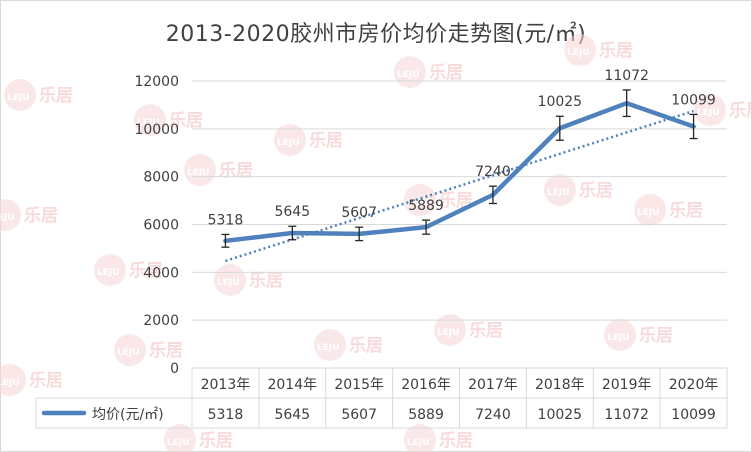 The image size is (752, 452). Describe the element at coordinates (161, 226) in the screenshot. I see `y-tick-label: 6000` at that location.